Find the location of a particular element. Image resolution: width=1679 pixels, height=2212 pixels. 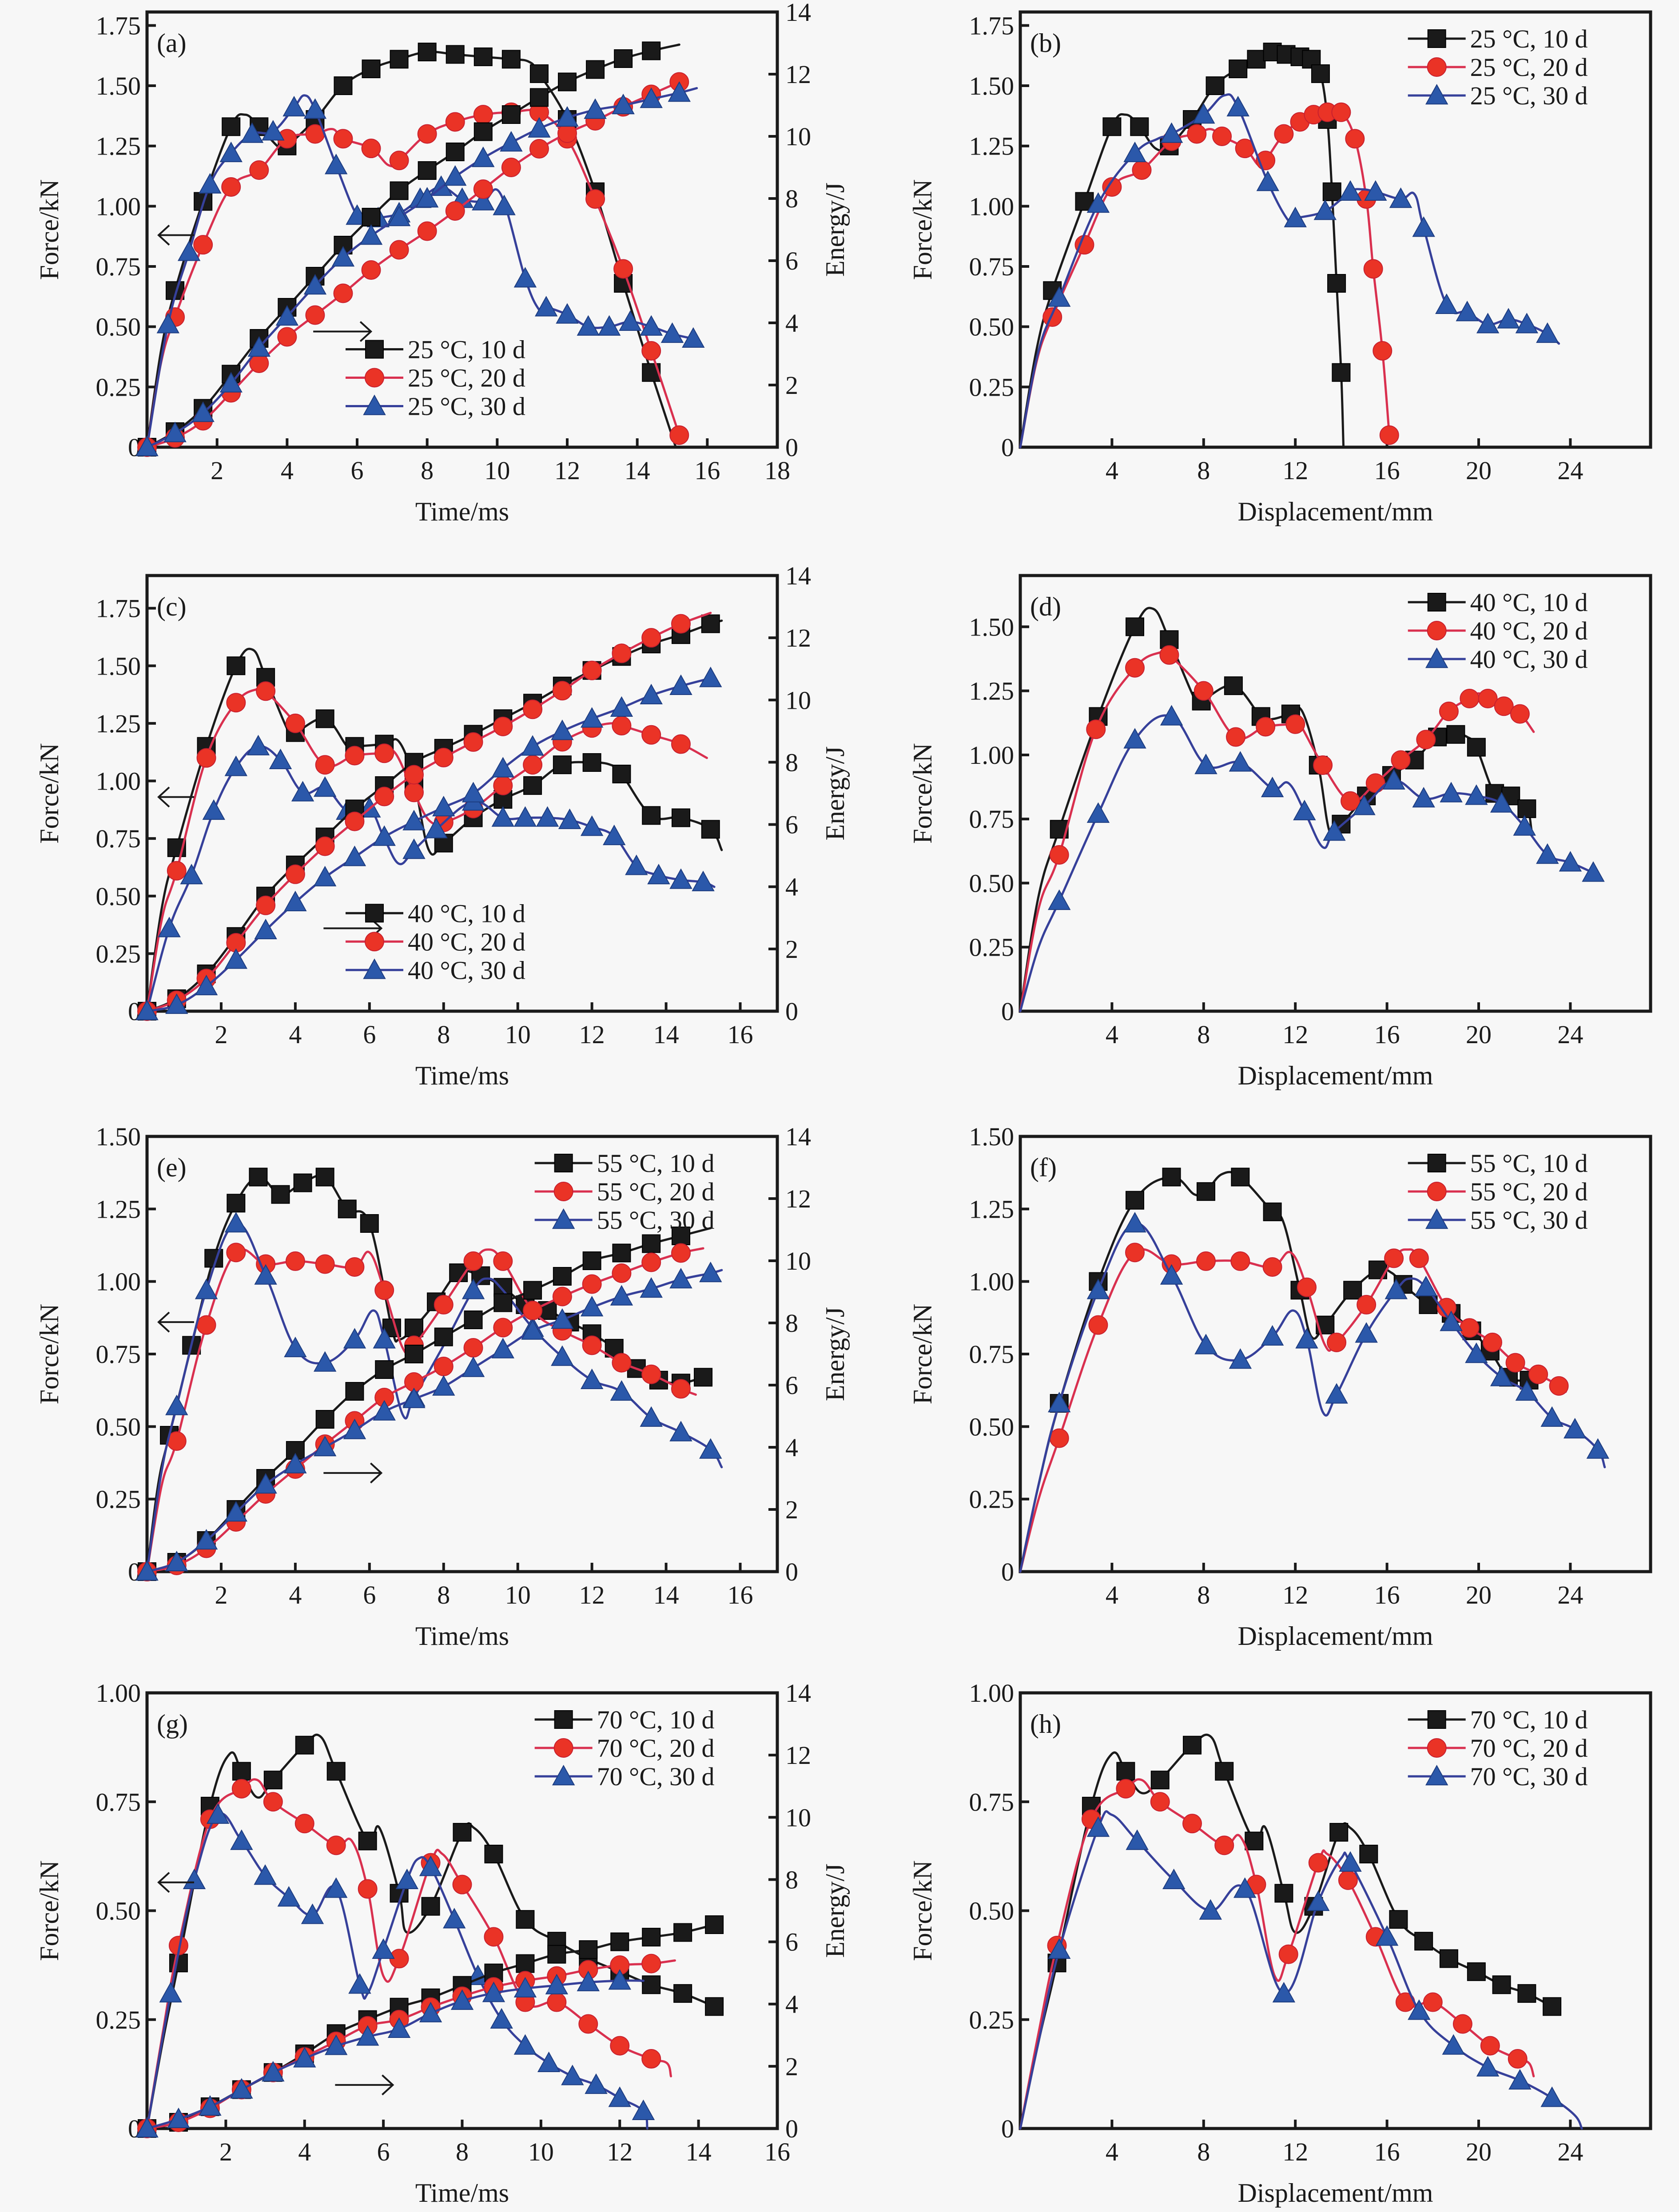

x-tick-label: 8 is located at coordinates (462, 2151).